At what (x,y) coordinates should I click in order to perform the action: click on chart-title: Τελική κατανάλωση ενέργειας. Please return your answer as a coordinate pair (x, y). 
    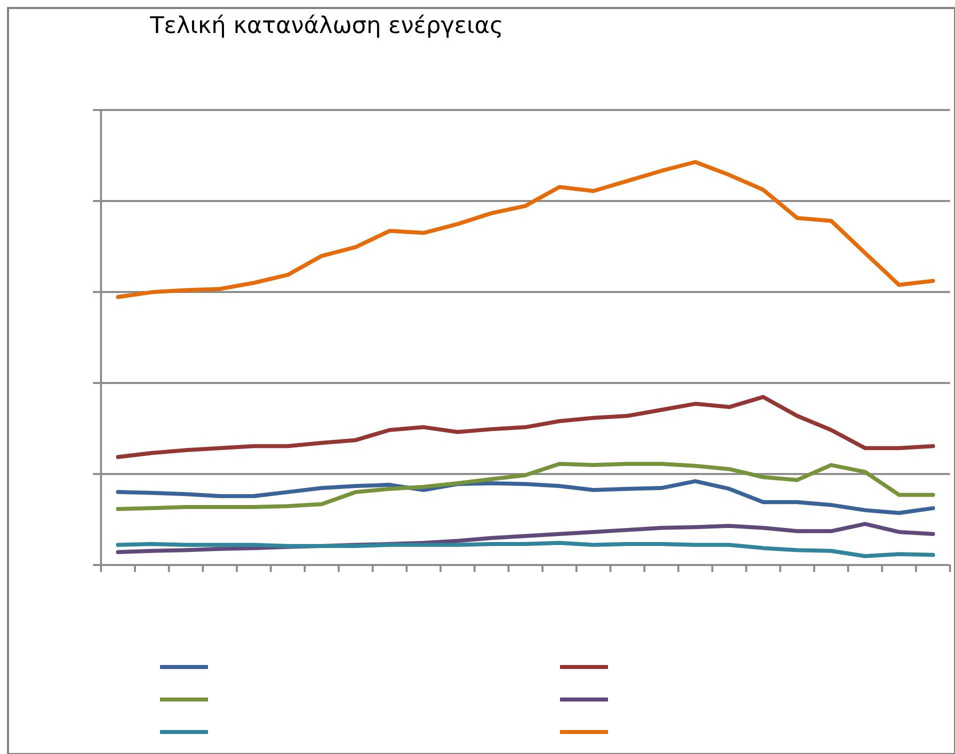
    Looking at the image, I should click on (326, 26).